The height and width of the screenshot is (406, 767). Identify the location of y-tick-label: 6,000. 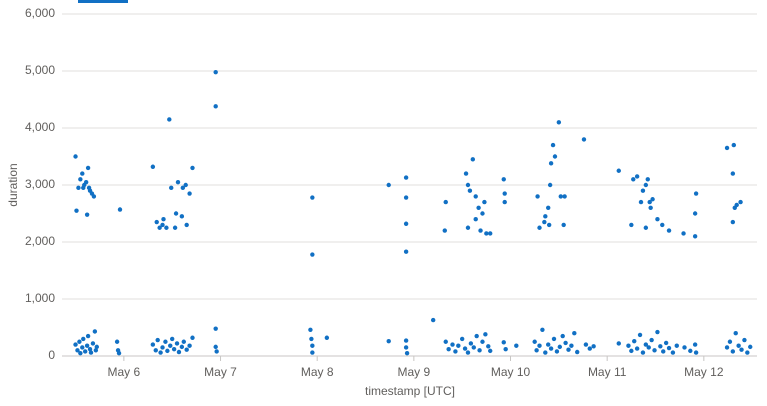
(40, 13).